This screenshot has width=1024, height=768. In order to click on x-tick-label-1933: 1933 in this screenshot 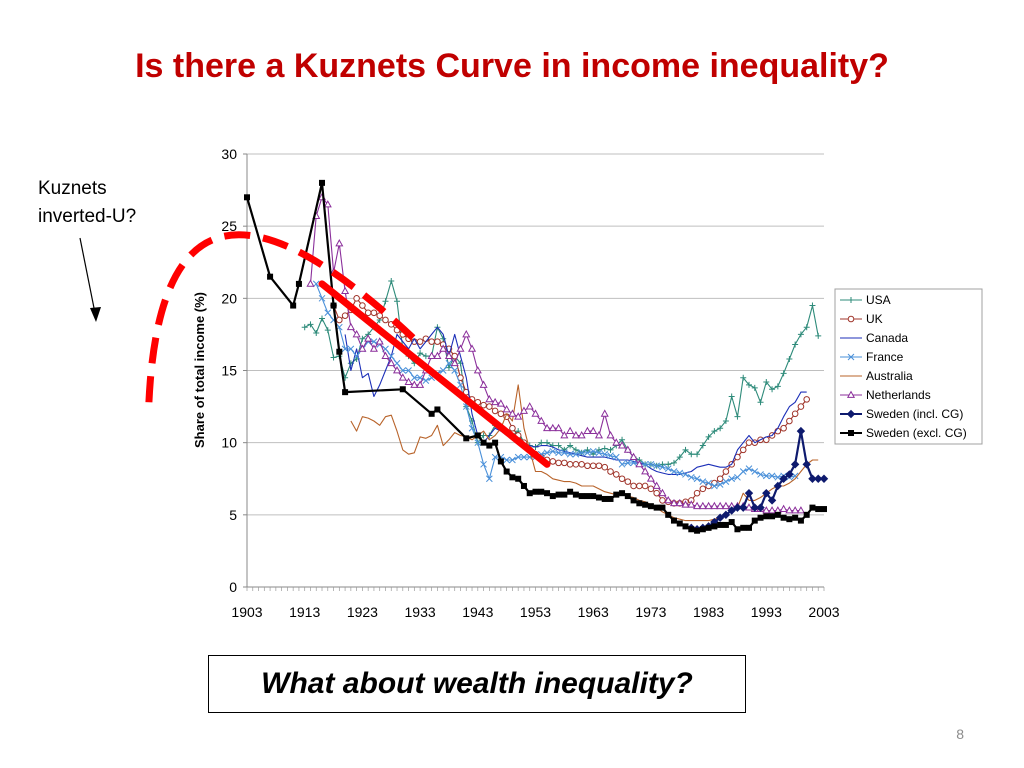, I will do `click(420, 612)`.